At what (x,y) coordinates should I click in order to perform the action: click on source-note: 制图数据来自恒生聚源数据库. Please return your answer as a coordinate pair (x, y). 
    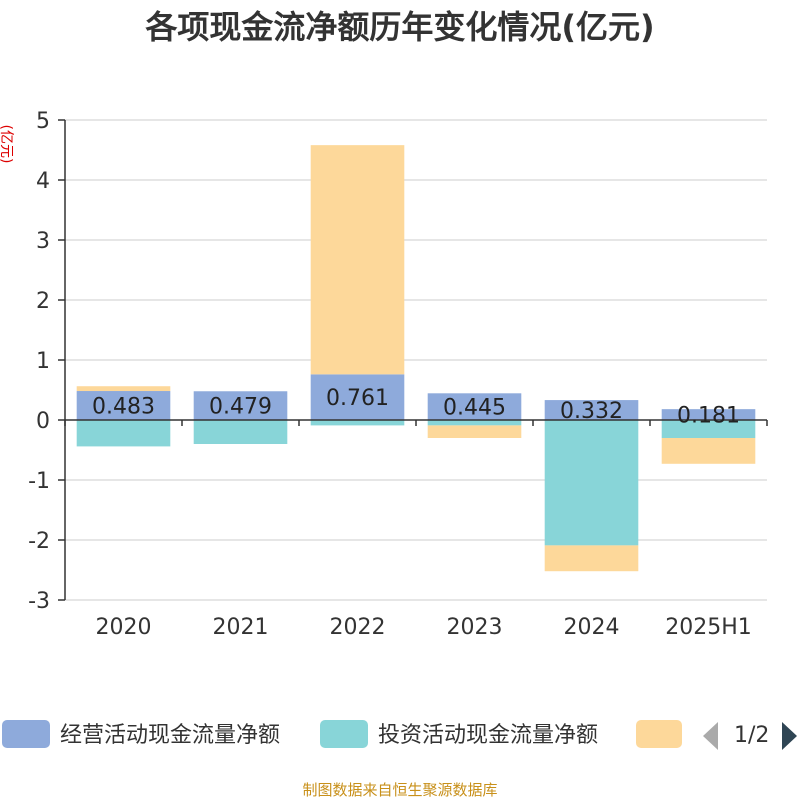
    Looking at the image, I should click on (399, 790).